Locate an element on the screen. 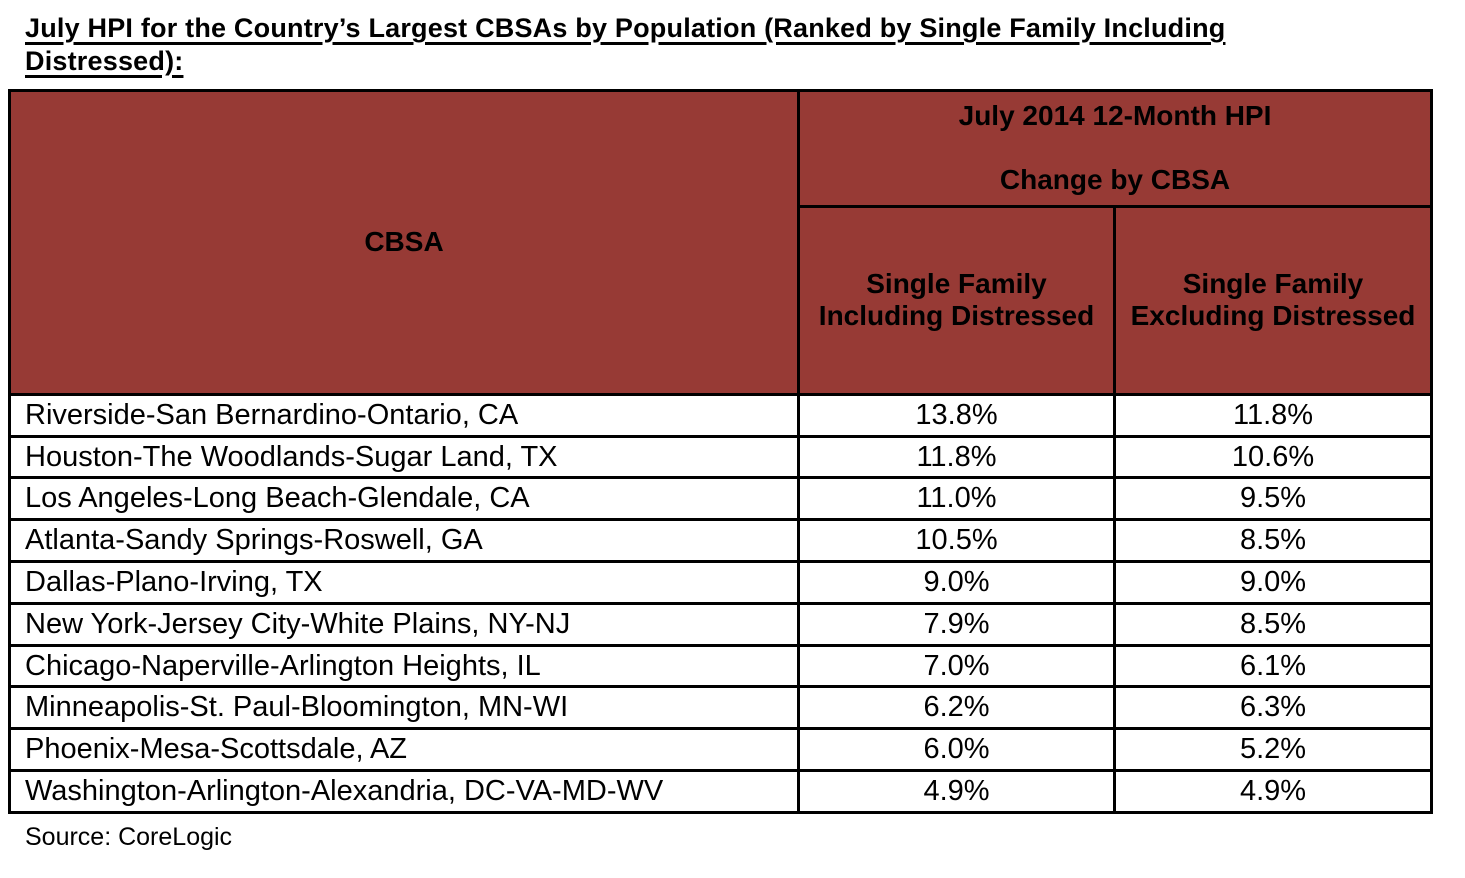 The width and height of the screenshot is (1465, 878). excluding-cell: 9.0% is located at coordinates (1273, 582).